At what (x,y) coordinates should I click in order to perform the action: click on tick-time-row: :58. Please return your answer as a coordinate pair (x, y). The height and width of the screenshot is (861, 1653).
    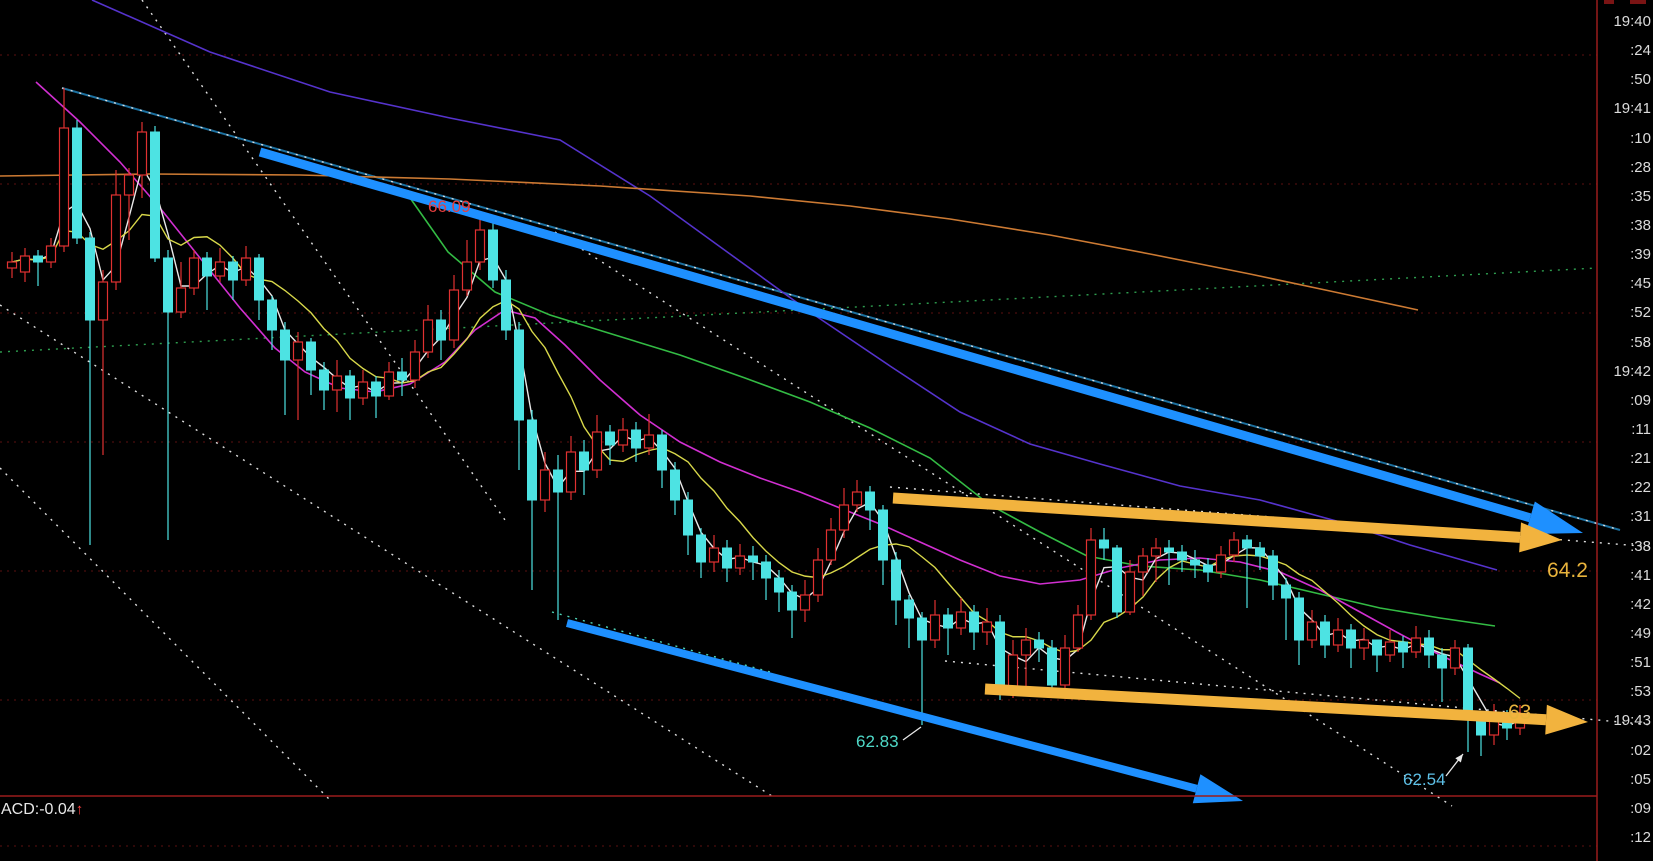
    Looking at the image, I should click on (1640, 342).